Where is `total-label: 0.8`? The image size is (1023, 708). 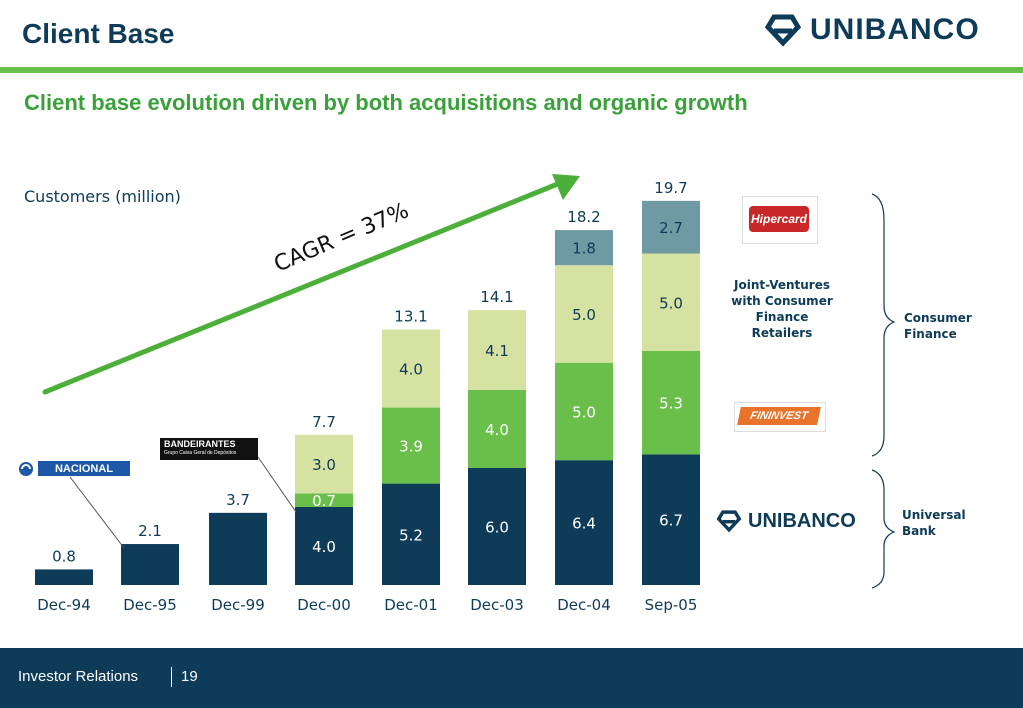
total-label: 0.8 is located at coordinates (64, 556).